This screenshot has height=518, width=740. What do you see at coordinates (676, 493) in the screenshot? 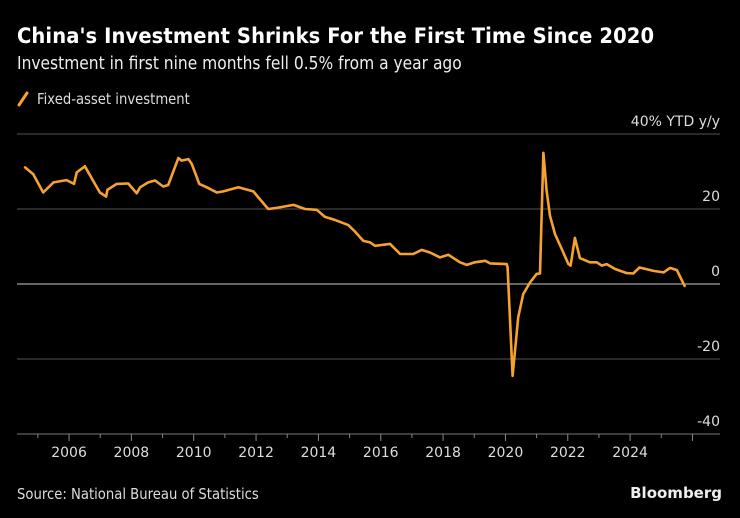
I see `bloomberg-logo: Bloomberg` at bounding box center [676, 493].